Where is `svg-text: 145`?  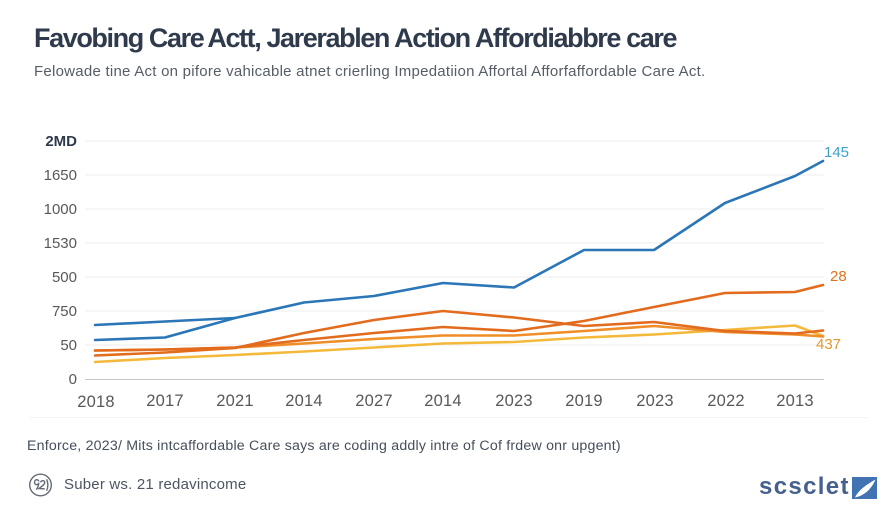
svg-text: 145 is located at coordinates (836, 152).